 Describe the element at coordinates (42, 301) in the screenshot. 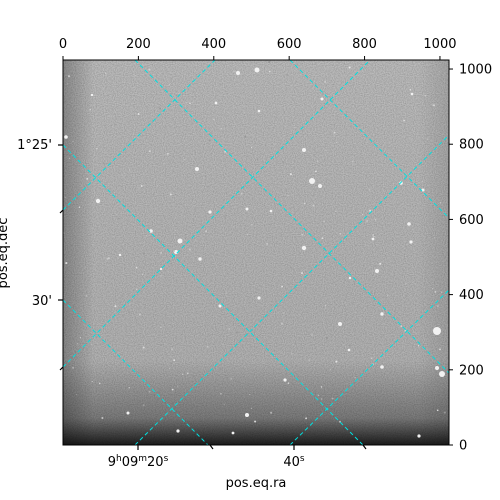

I see `dec-tick-label-1: 30'` at that location.